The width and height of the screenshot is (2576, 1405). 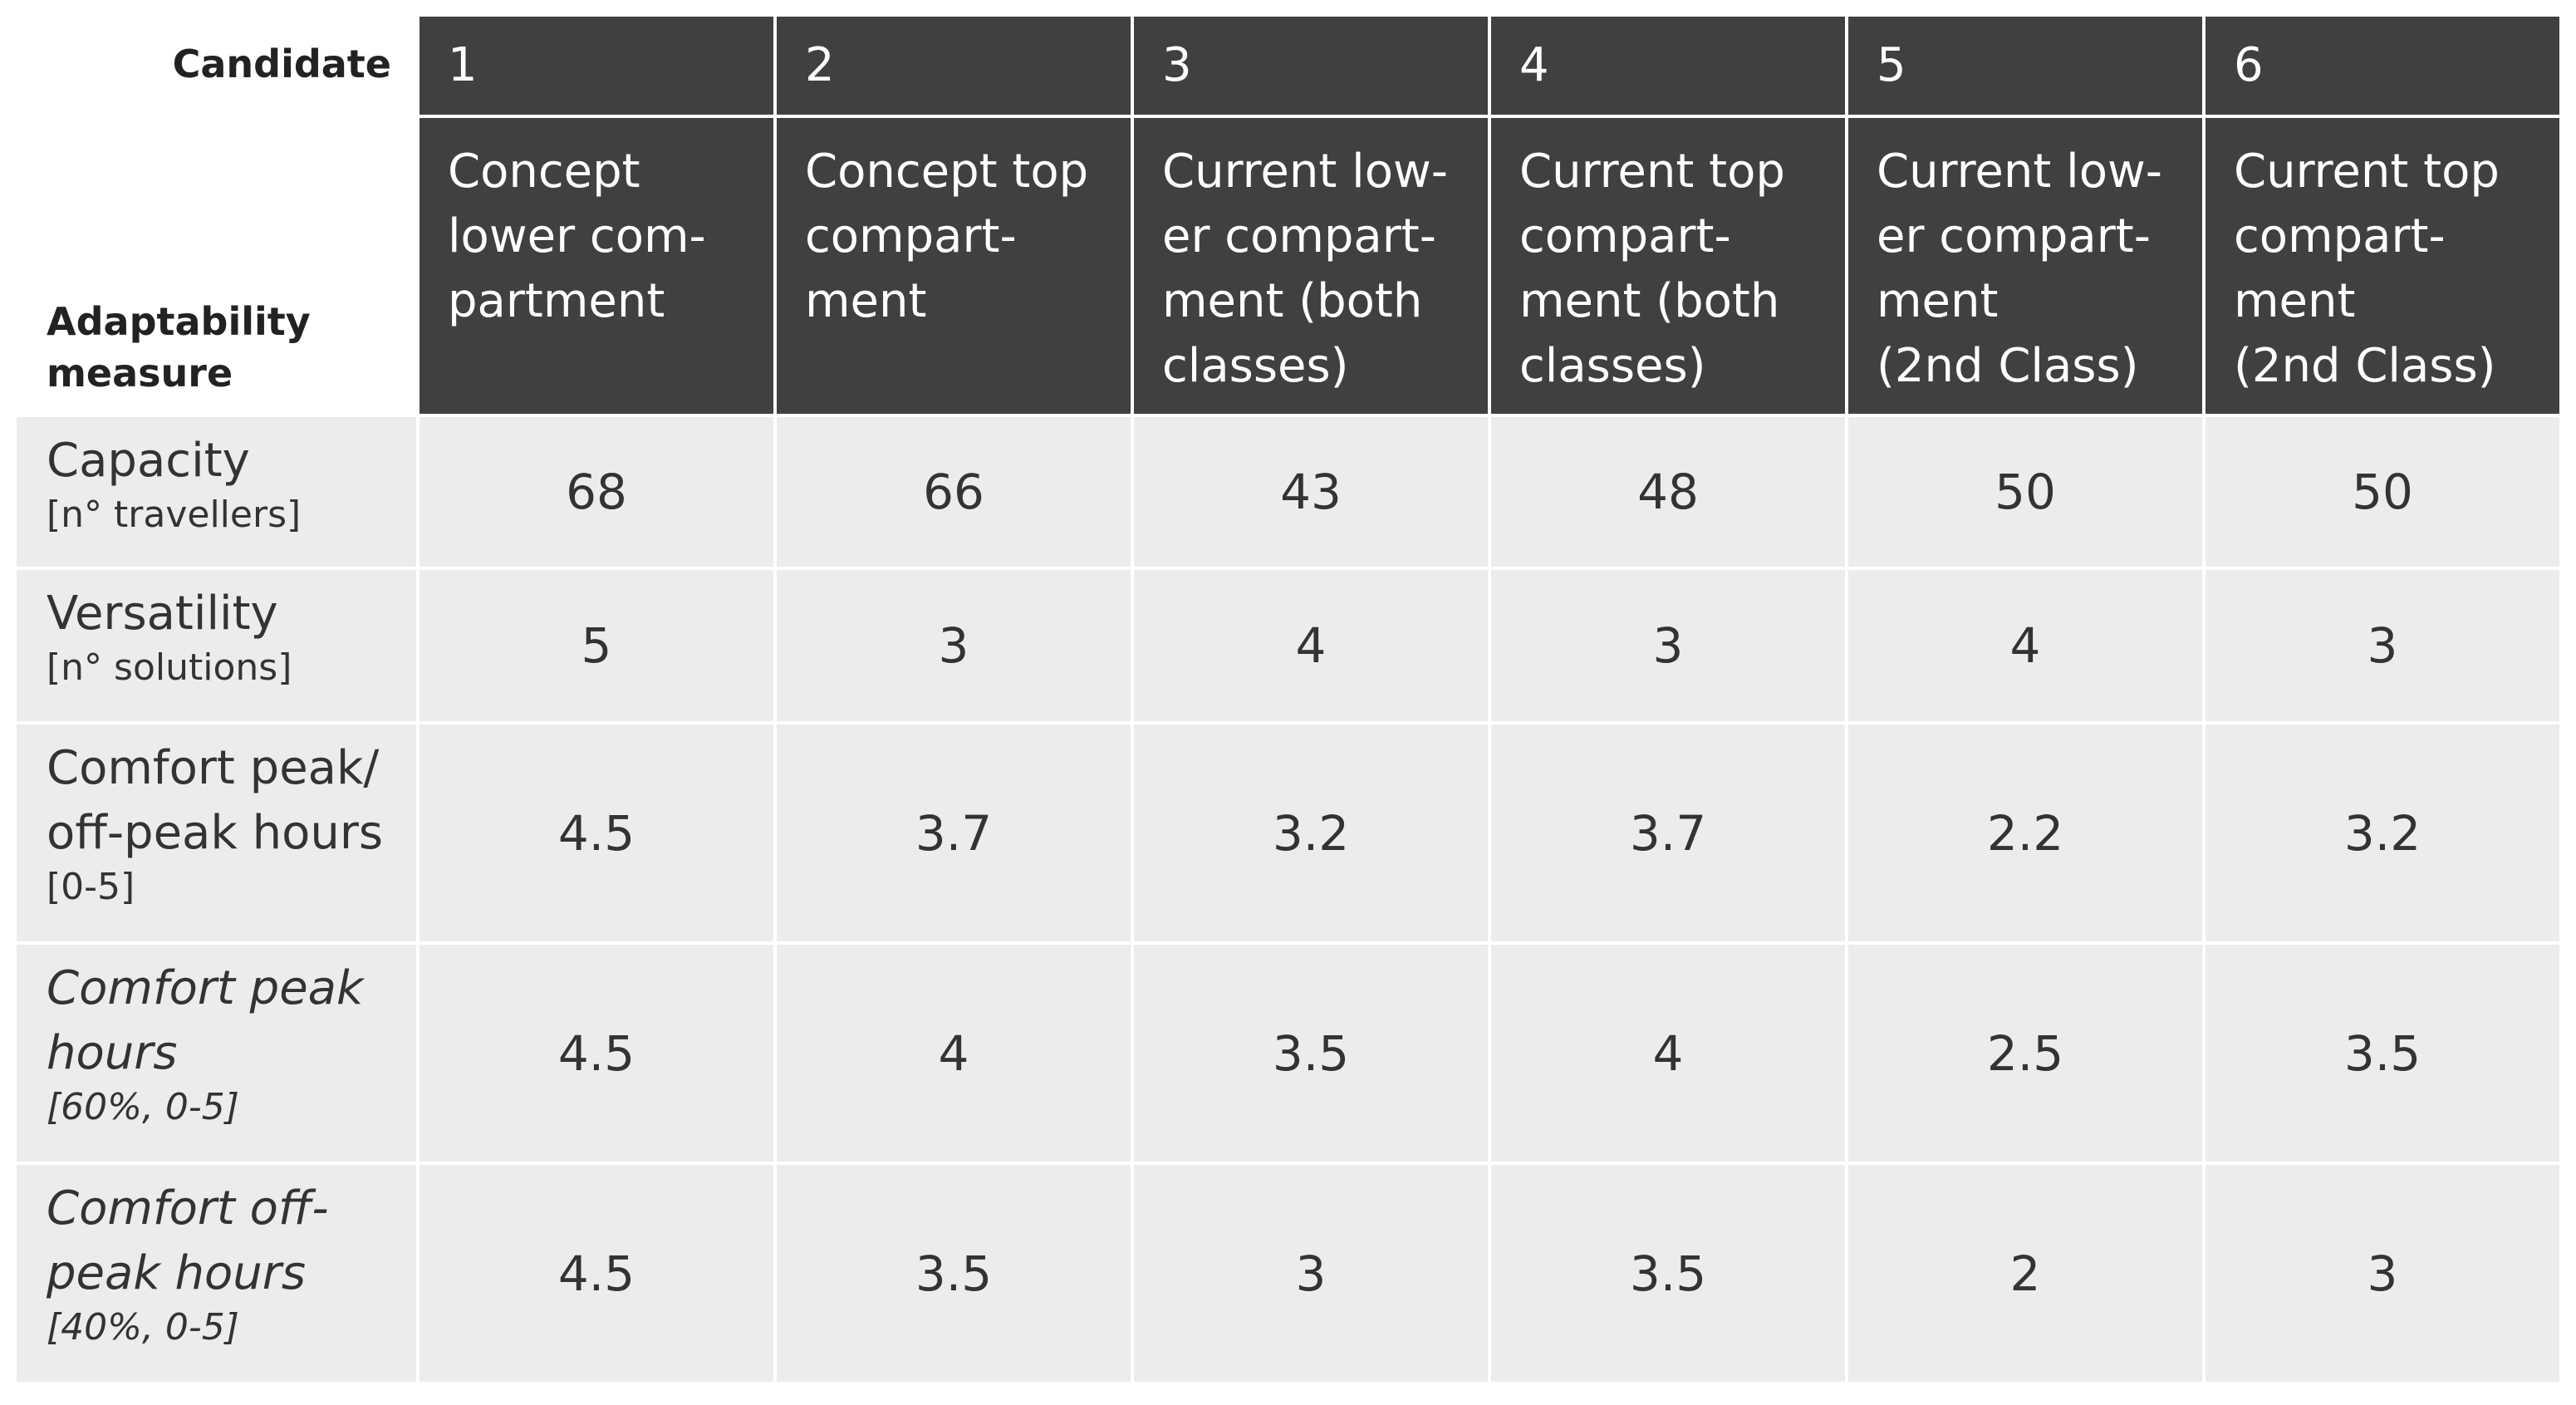 I want to click on value: 2.2, so click(x=2025, y=833).